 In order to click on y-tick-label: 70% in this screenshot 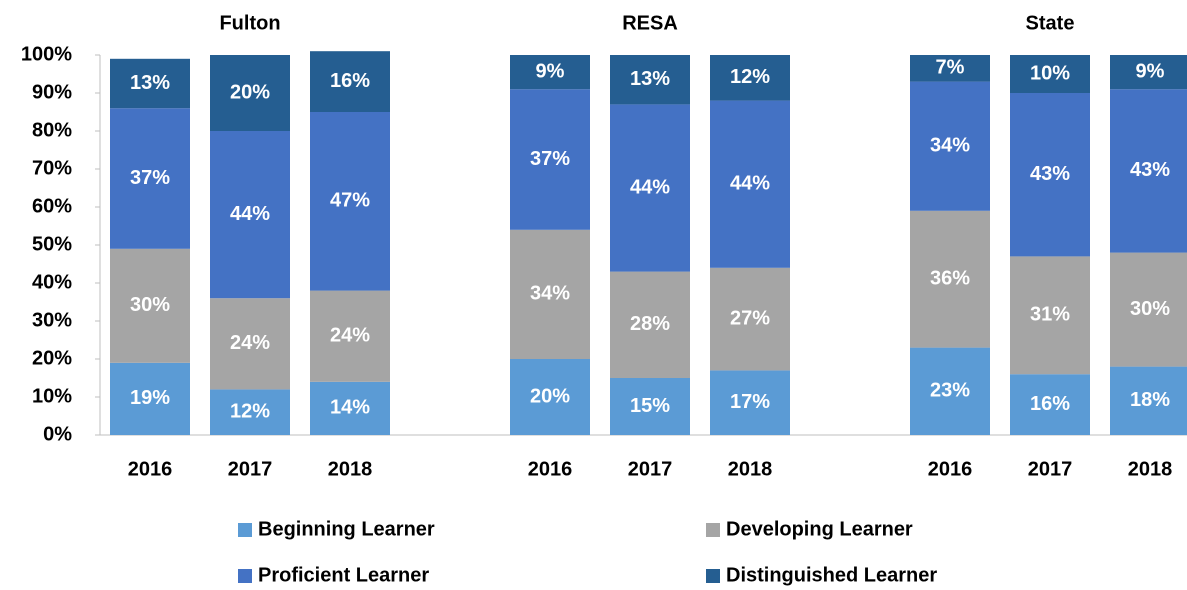, I will do `click(52, 168)`.